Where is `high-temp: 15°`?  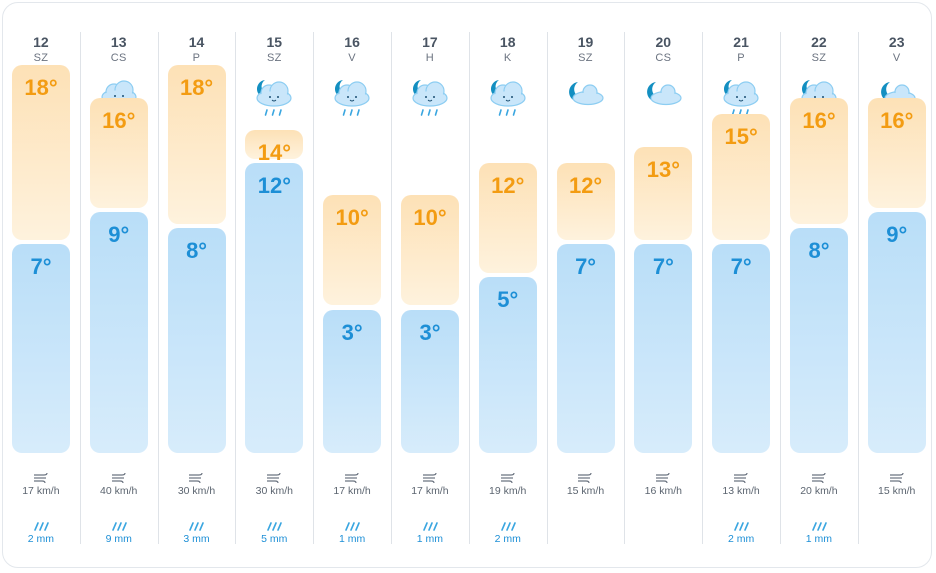
high-temp: 15° is located at coordinates (741, 136).